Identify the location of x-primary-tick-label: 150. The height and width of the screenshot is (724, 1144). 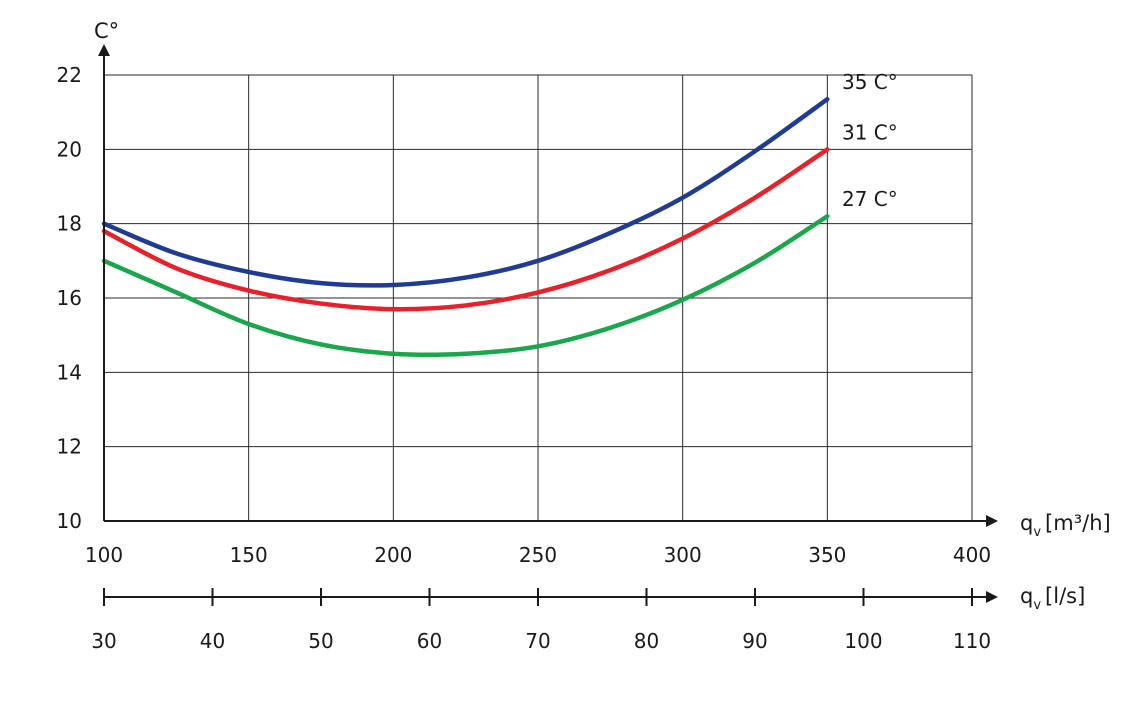
(249, 555).